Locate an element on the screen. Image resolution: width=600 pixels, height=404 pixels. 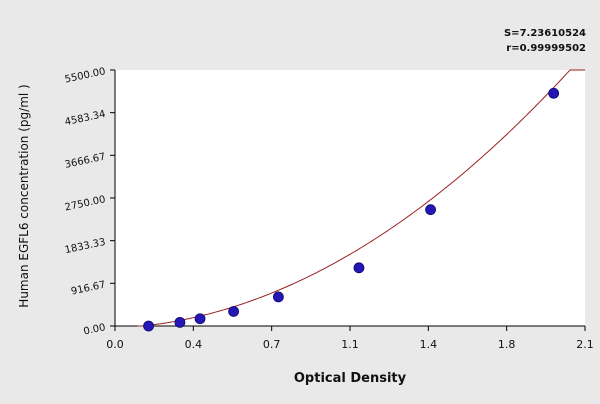
y-axis-label: Human EGFL6 concentration (pg/ml ) is located at coordinates (24, 195).